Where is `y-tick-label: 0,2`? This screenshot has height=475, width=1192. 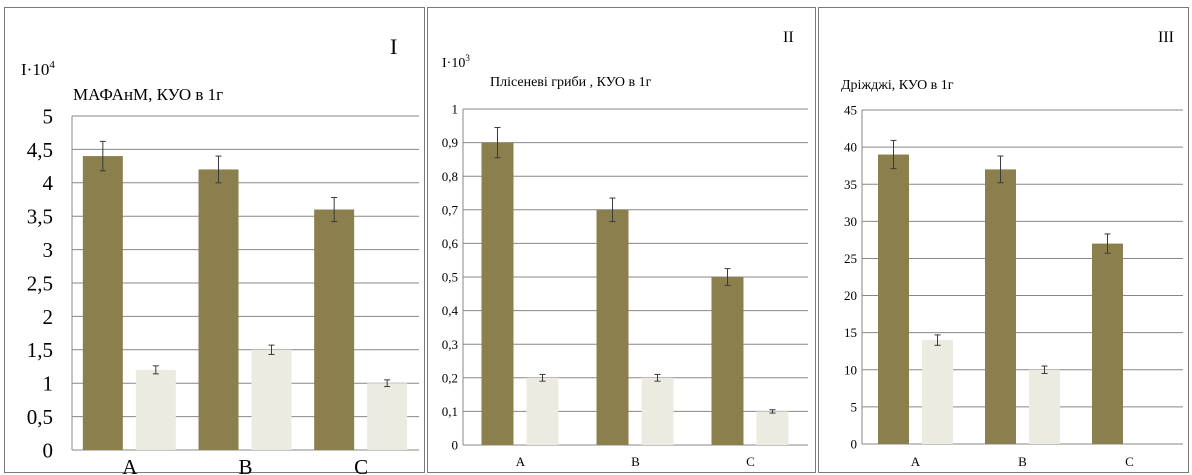
y-tick-label: 0,2 is located at coordinates (450, 377).